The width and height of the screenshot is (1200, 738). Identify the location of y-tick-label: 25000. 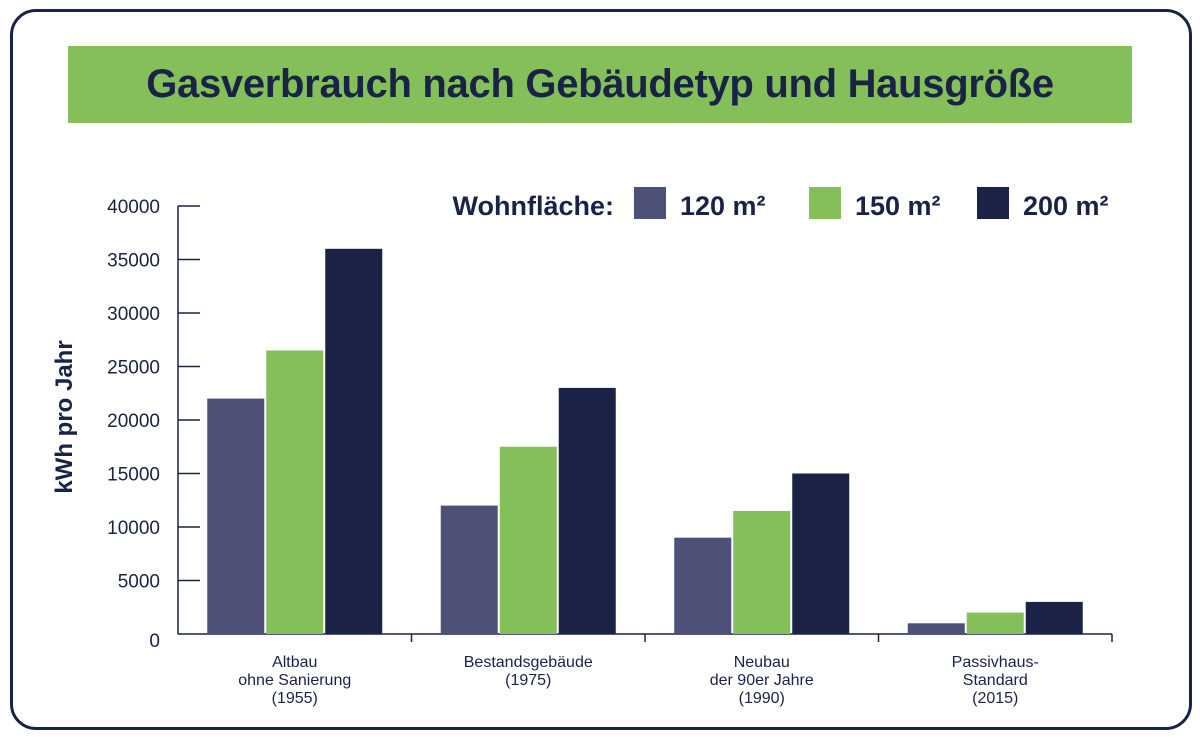
(133, 368).